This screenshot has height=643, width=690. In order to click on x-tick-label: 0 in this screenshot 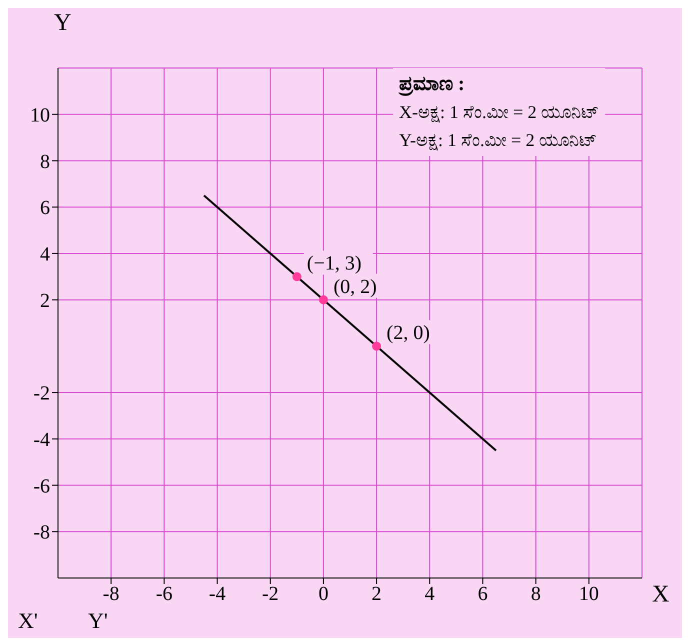, I will do `click(323, 594)`.